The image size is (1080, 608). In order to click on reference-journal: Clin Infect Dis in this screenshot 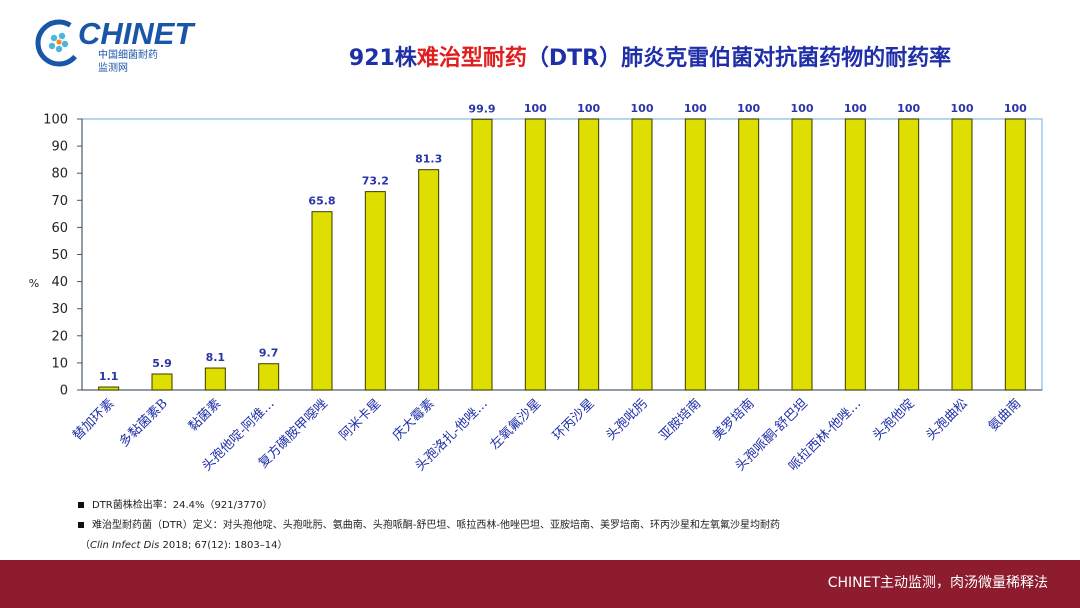, I will do `click(125, 545)`.